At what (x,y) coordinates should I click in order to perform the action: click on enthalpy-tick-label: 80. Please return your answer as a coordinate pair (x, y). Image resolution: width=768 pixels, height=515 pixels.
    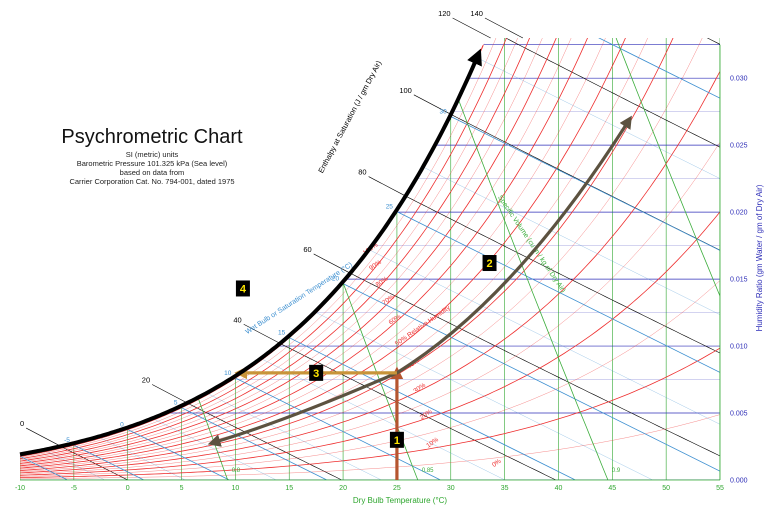
    Looking at the image, I should click on (362, 172).